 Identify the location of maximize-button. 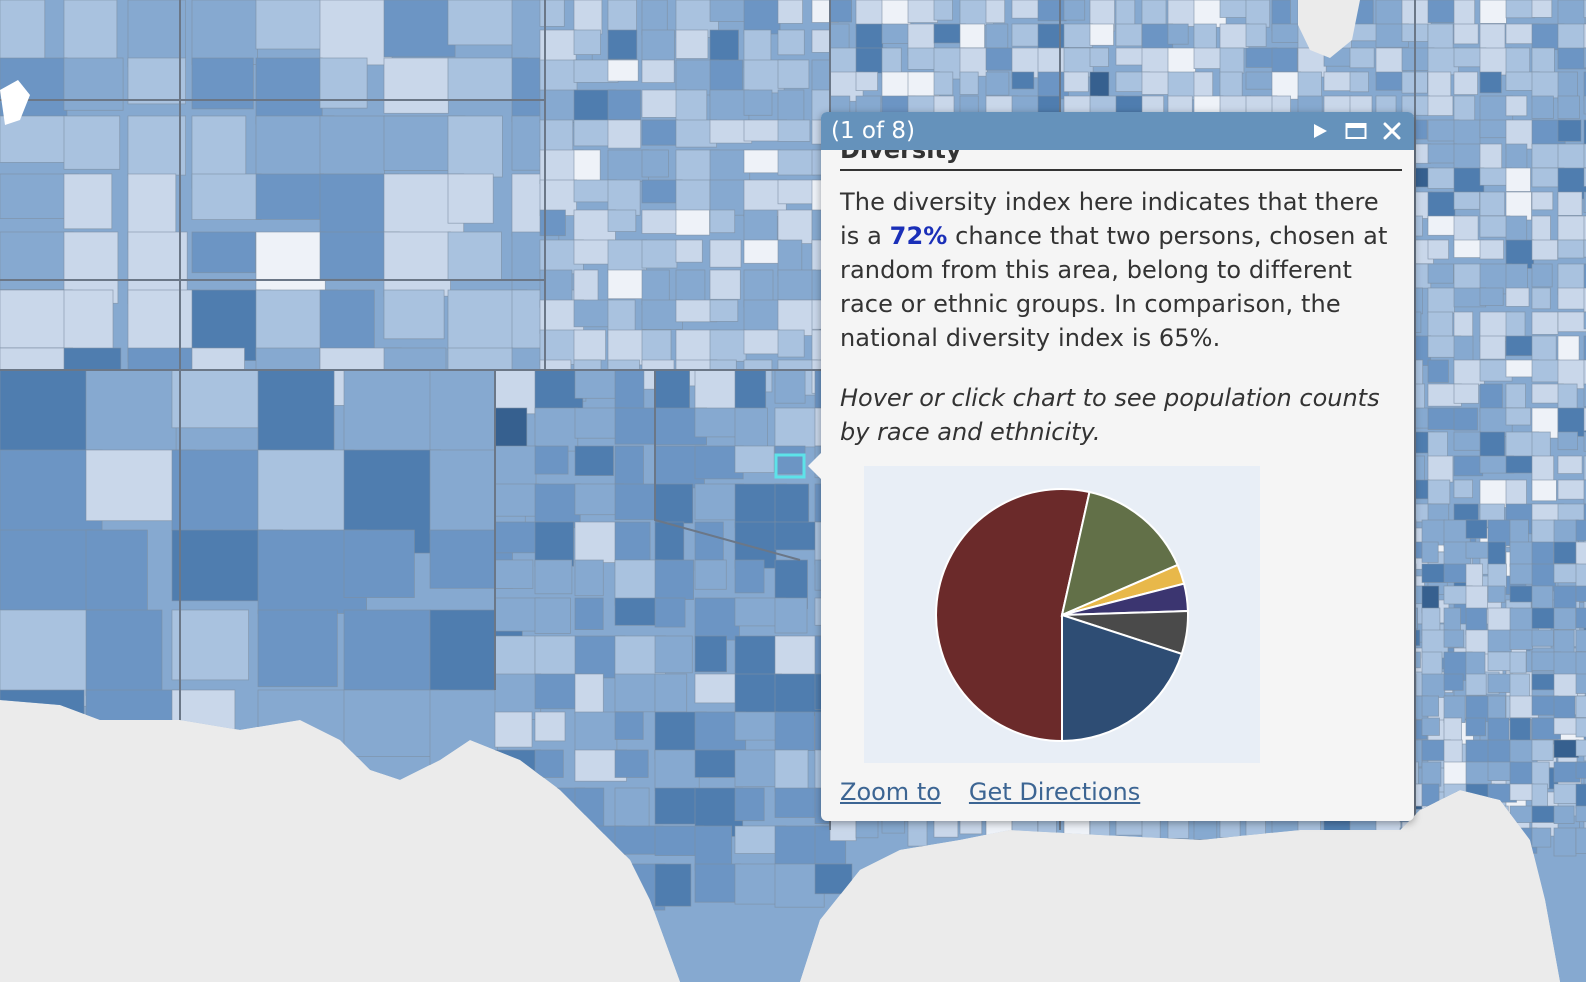
(1356, 131).